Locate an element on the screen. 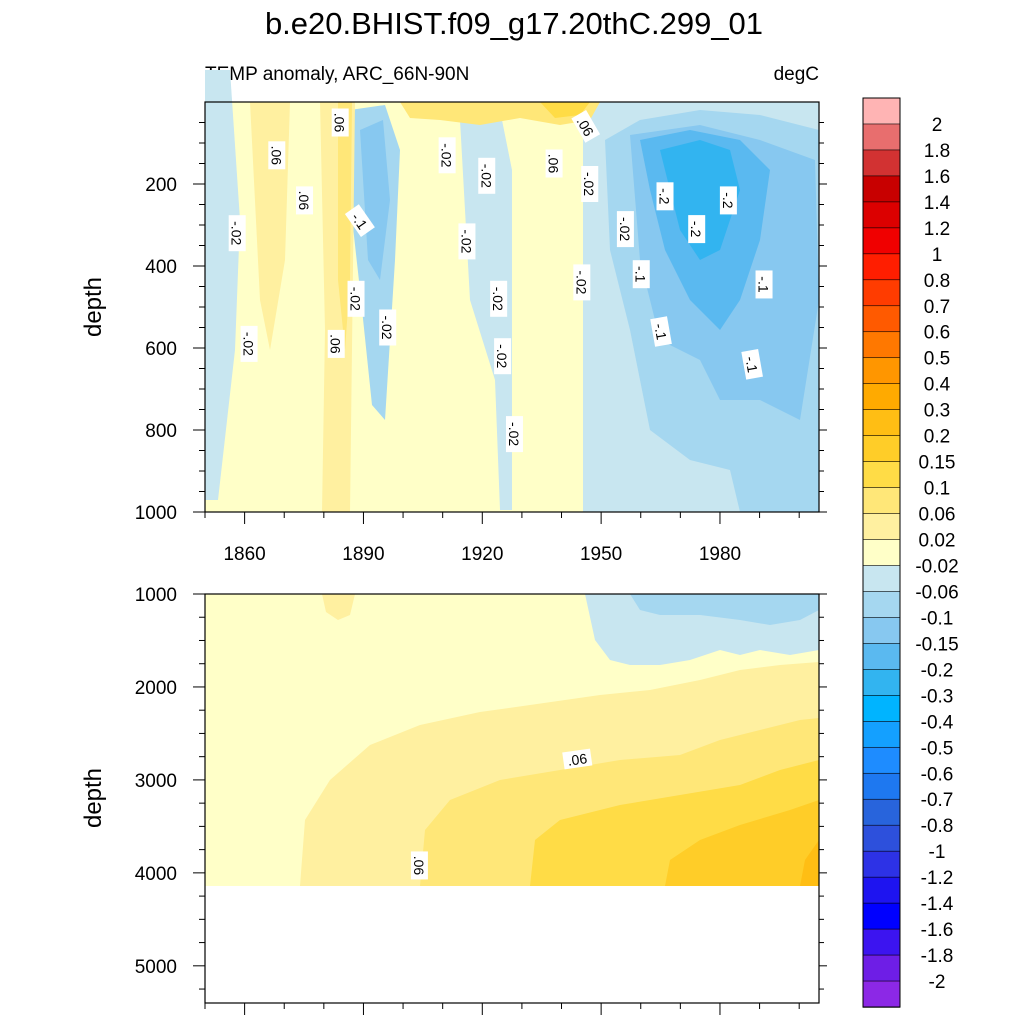 The image size is (1024, 1024). colorbar-level-label: 1.6 is located at coordinates (937, 177).